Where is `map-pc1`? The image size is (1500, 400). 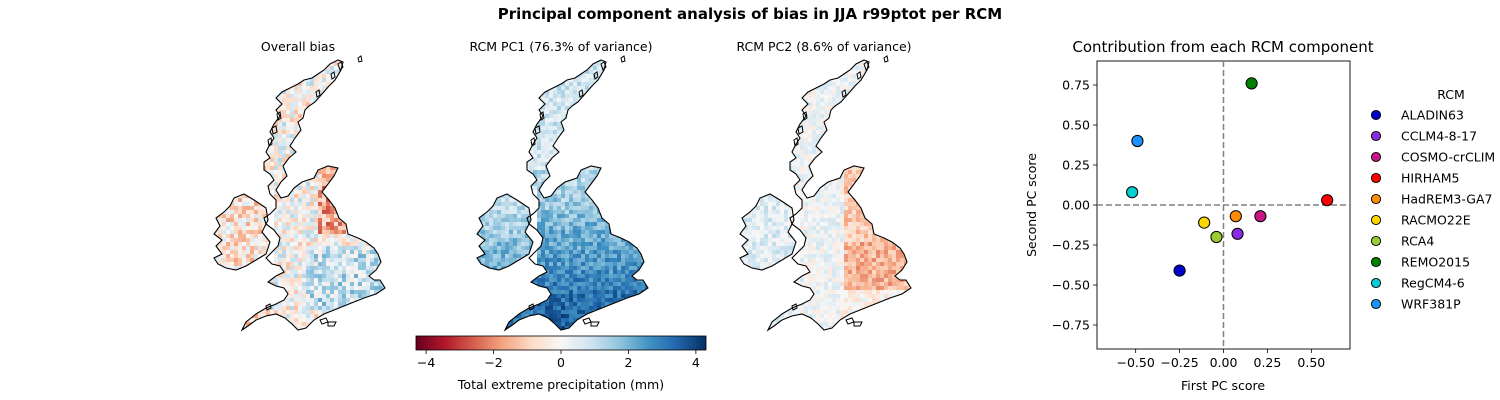
map-pc1 is located at coordinates (561, 193).